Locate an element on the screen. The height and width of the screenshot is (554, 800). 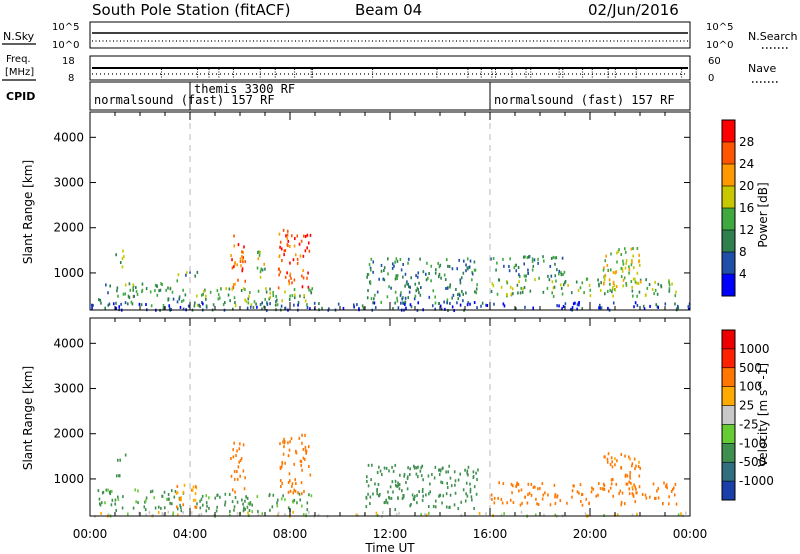
y-tick-label: 1000 is located at coordinates (68, 273).